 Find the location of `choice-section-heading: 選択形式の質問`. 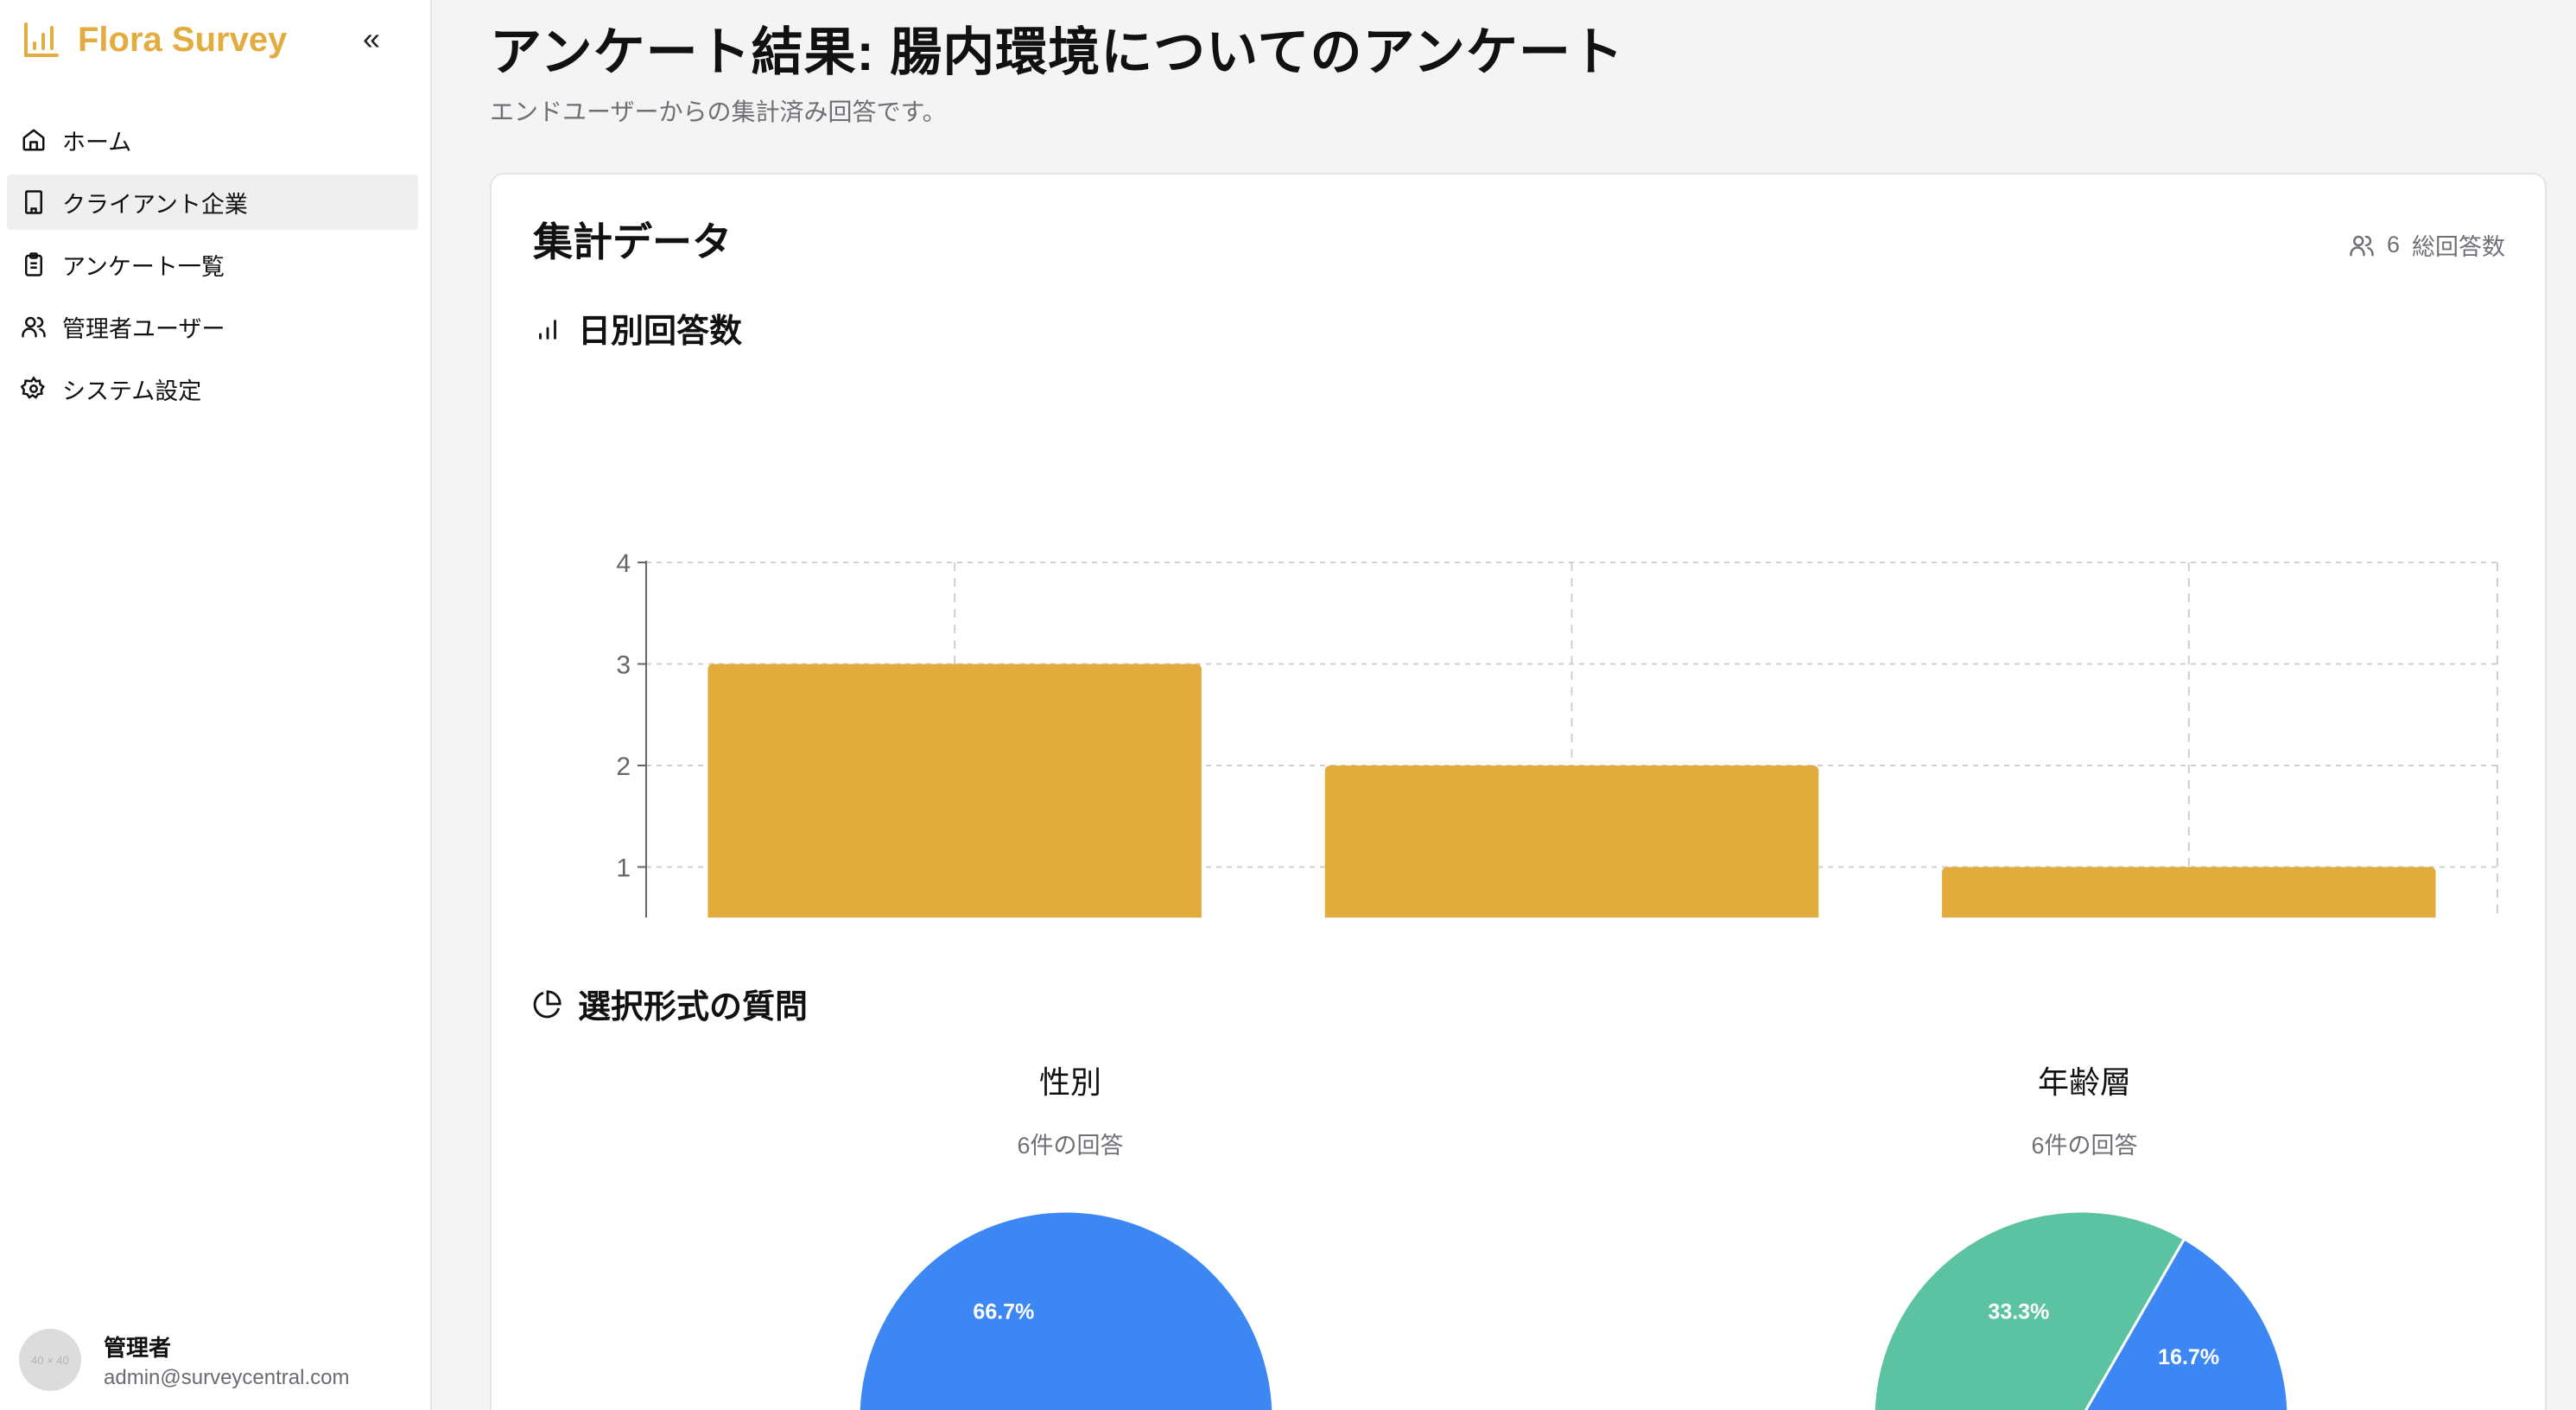

choice-section-heading: 選択形式の質問 is located at coordinates (670, 1003).